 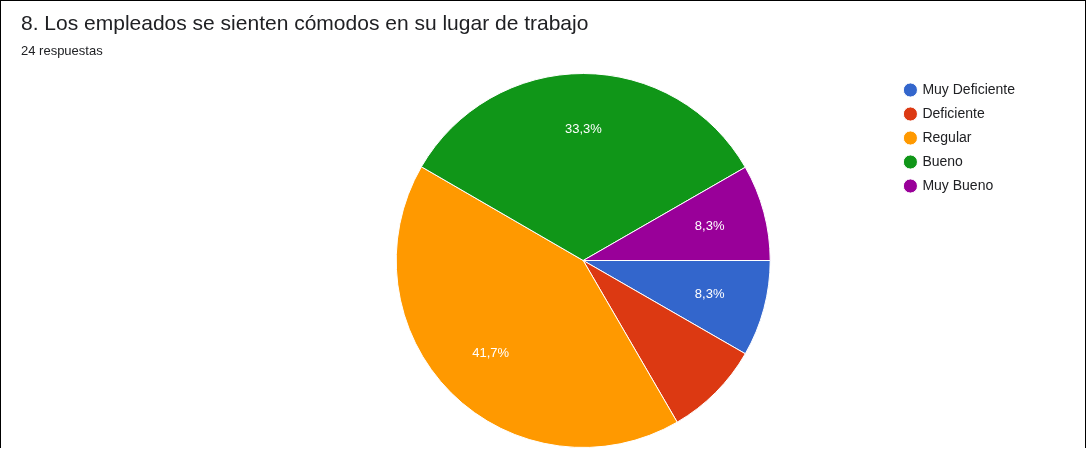 What do you see at coordinates (943, 160) in the screenshot?
I see `legend-label: Bueno` at bounding box center [943, 160].